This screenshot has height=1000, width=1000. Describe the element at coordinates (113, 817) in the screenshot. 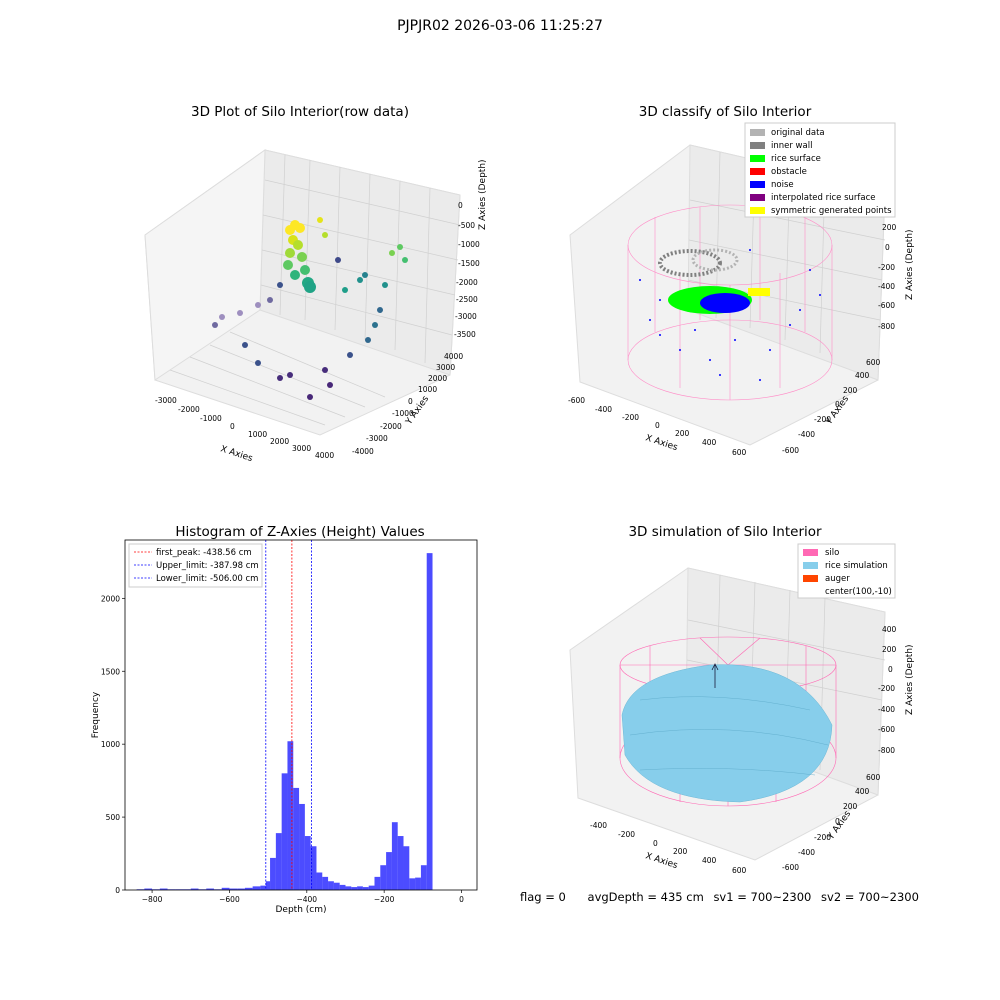

I see `histogram-y-tick-label: 500` at that location.